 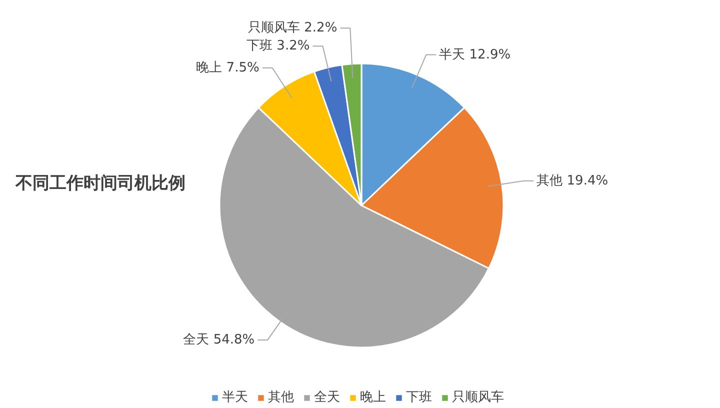 I want to click on text: 不同工作时间司机比例, so click(x=100, y=184).